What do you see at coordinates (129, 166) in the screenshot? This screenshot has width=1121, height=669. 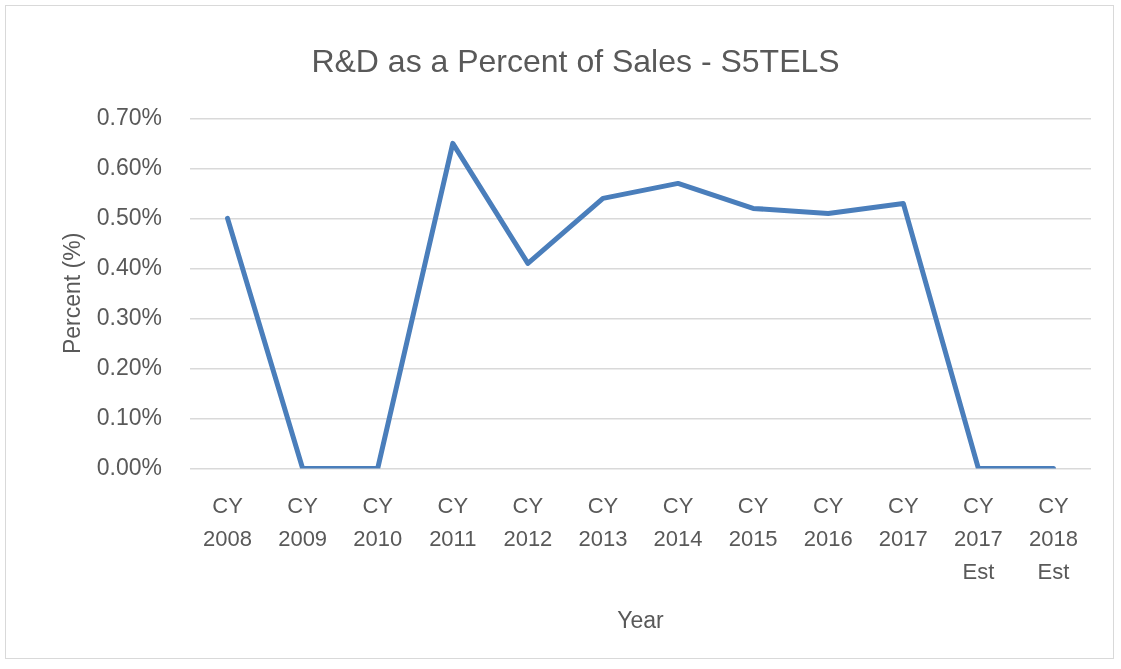 I see `y-tick-label: 0.60%` at bounding box center [129, 166].